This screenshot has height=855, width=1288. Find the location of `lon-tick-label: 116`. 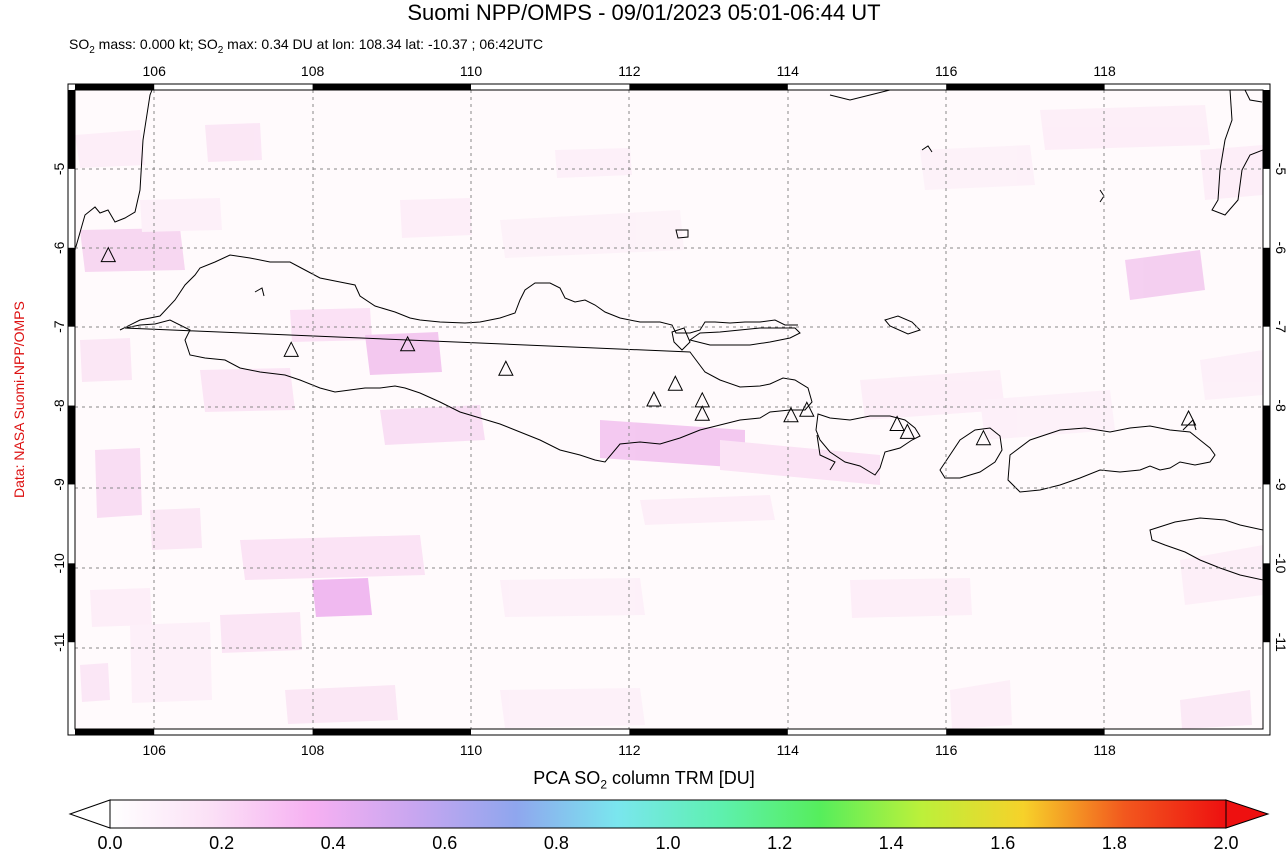

lon-tick-label: 116 is located at coordinates (946, 750).